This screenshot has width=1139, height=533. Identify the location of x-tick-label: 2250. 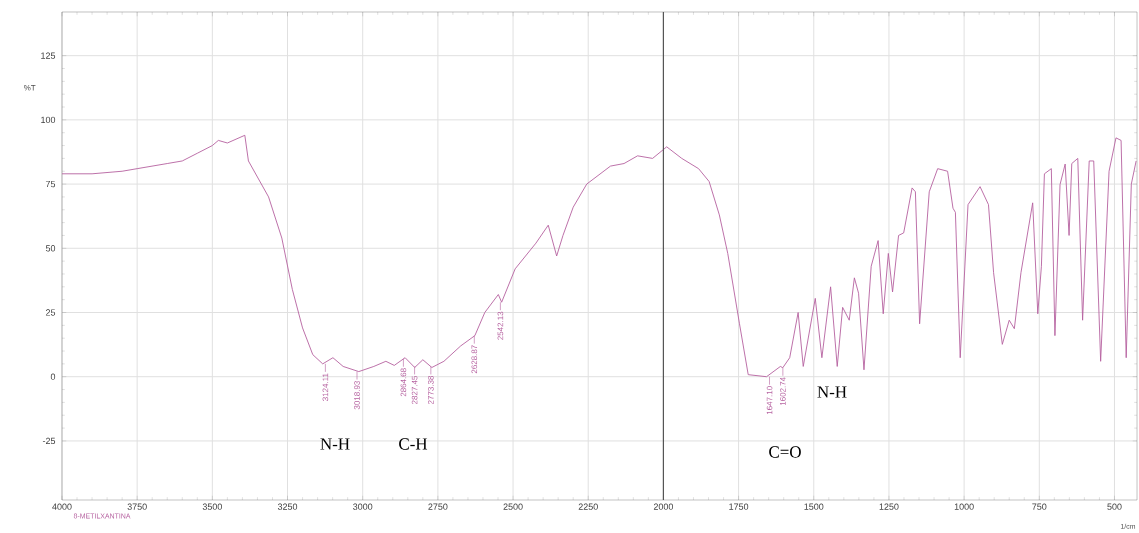
(588, 506).